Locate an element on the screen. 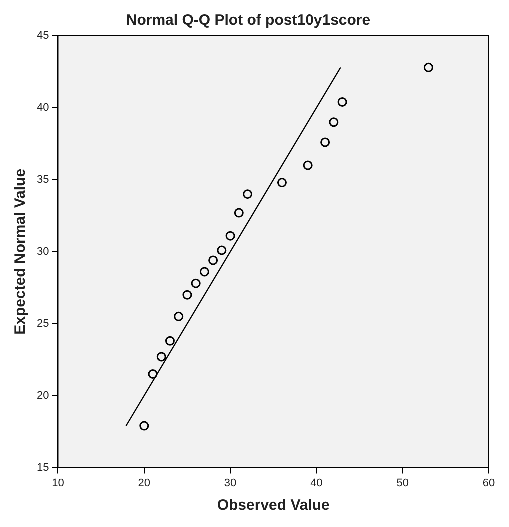  y-tick-label: 25 is located at coordinates (43, 324).